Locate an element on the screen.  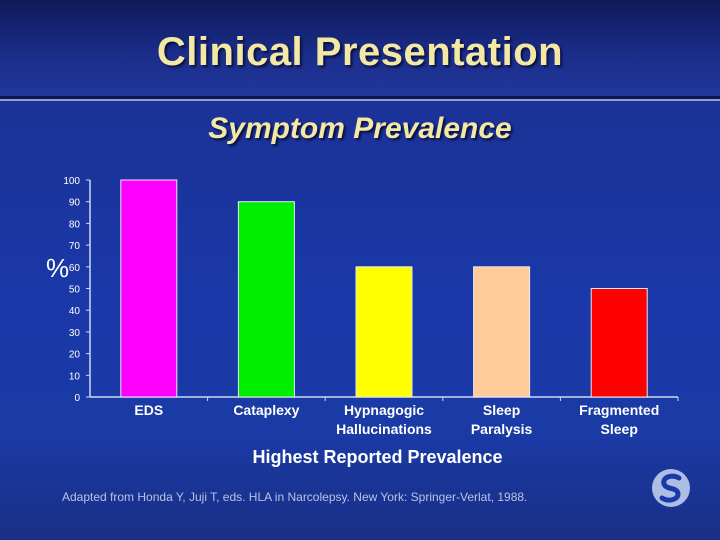
title-divider-highlight is located at coordinates (360, 100).